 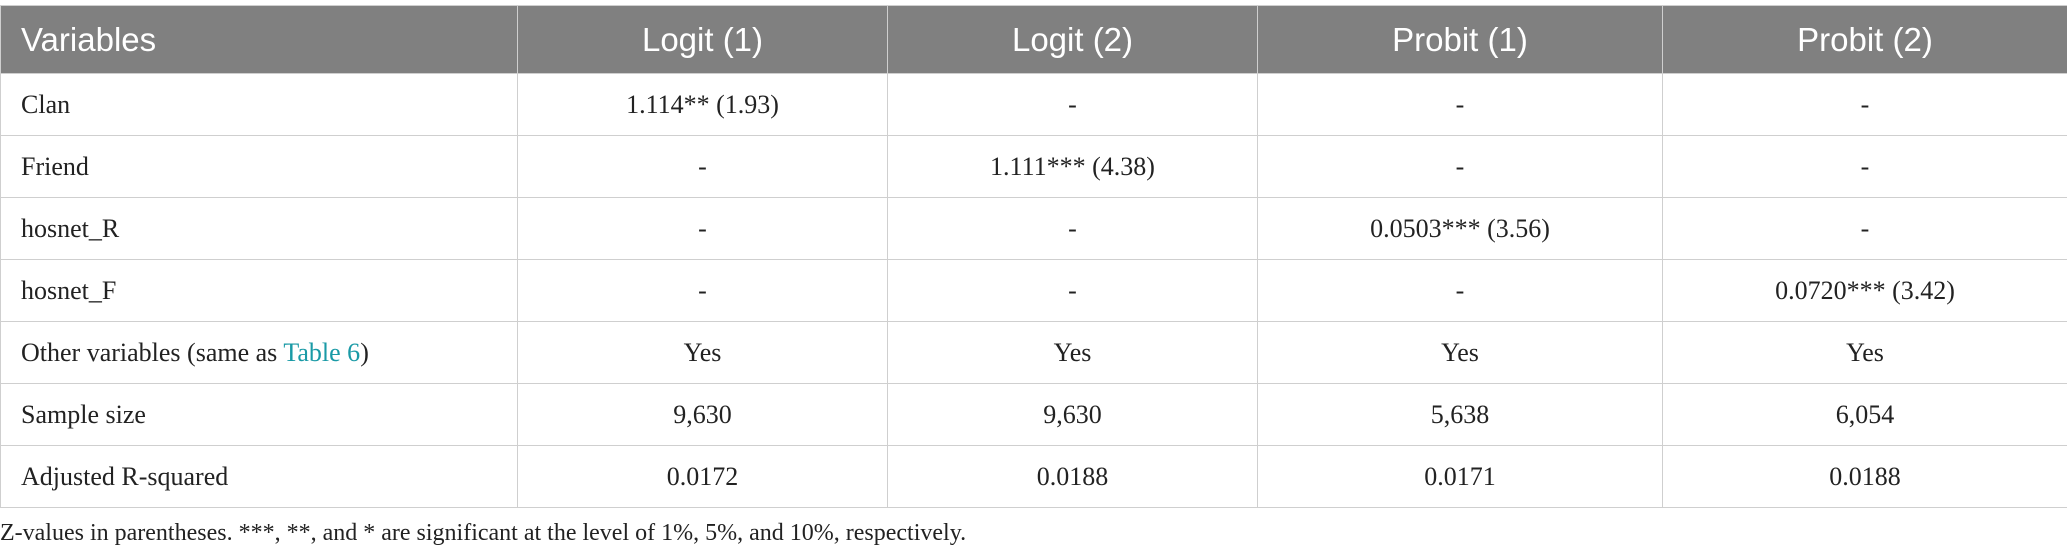 What do you see at coordinates (322, 352) in the screenshot?
I see `table-link: Table 6` at bounding box center [322, 352].